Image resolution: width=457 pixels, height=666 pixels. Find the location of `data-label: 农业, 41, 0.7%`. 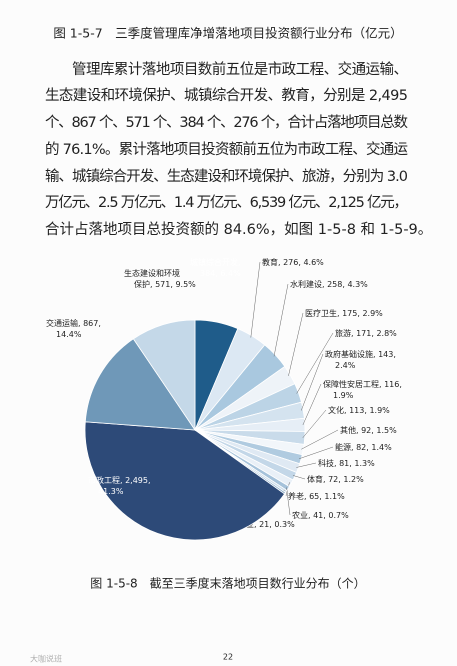

data-label: 农业, 41, 0.7% is located at coordinates (320, 515).